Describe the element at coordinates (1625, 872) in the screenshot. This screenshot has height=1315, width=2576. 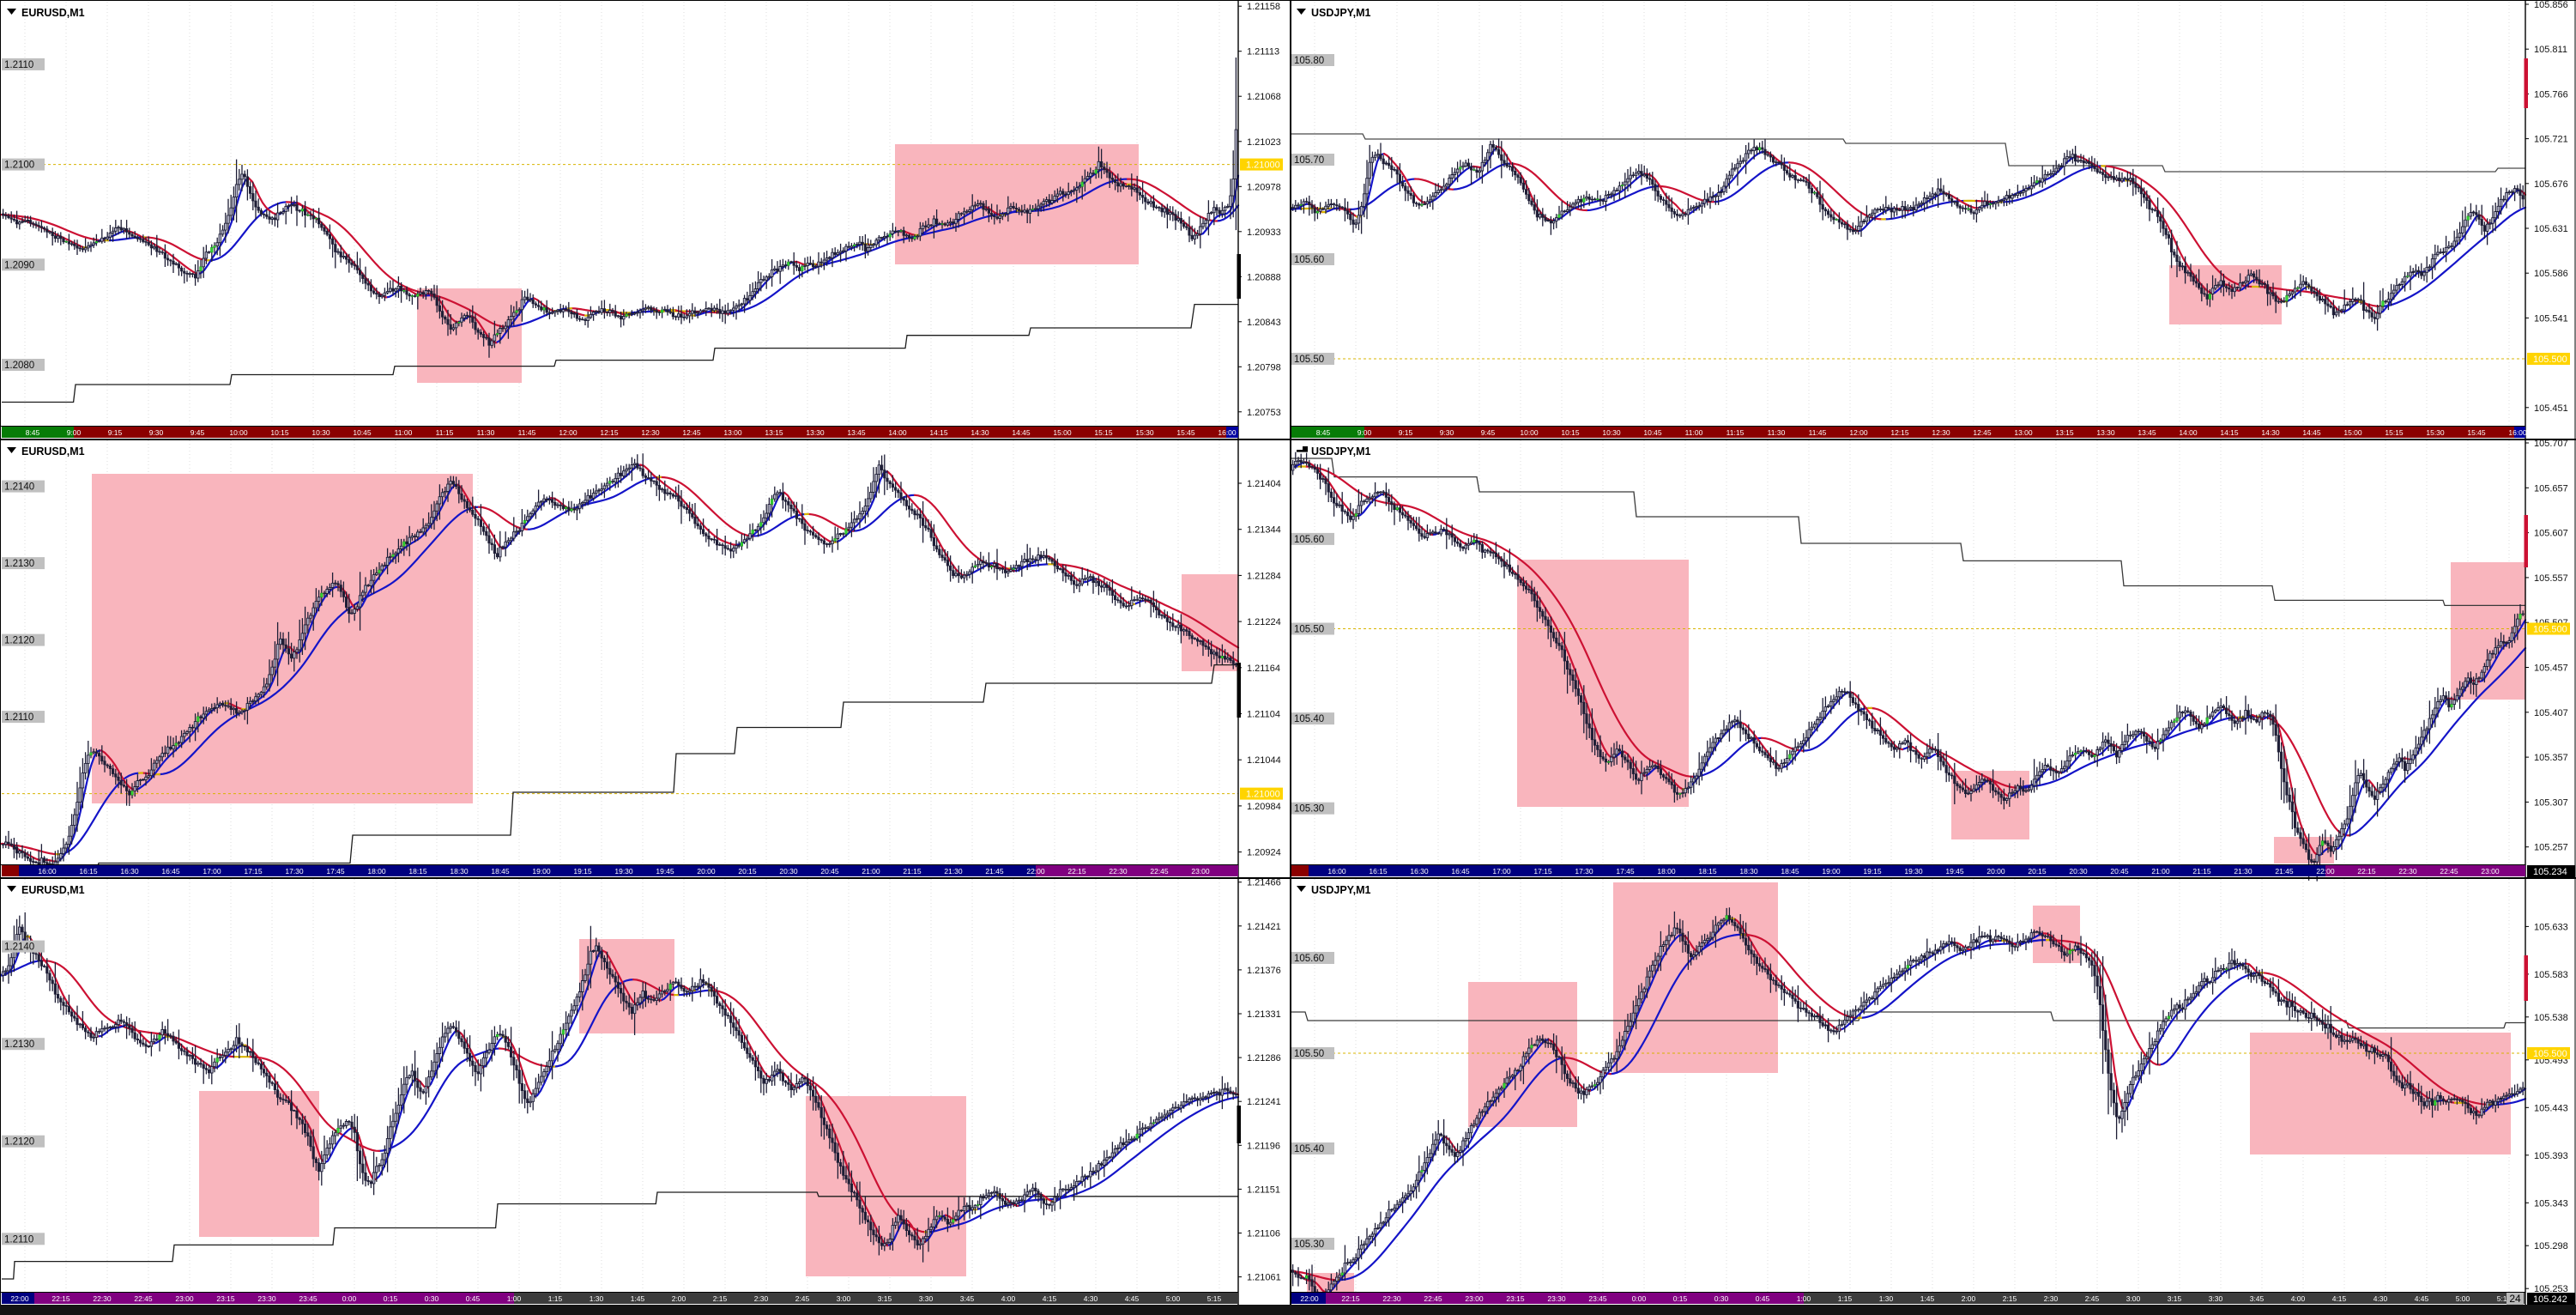
I see `svg-text: 17:45` at that location.